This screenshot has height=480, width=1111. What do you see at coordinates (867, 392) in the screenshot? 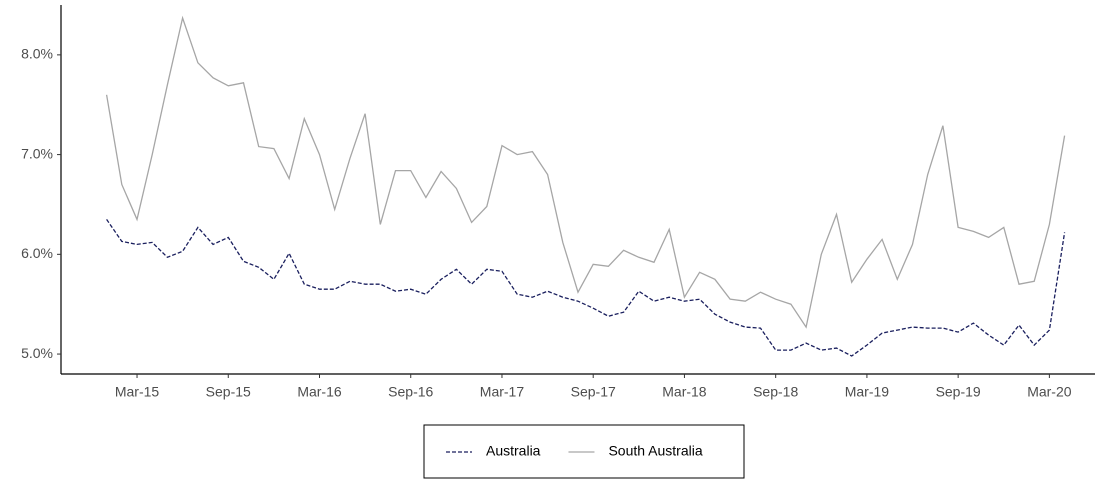
I see `x-tick-label: Mar-19` at bounding box center [867, 392].